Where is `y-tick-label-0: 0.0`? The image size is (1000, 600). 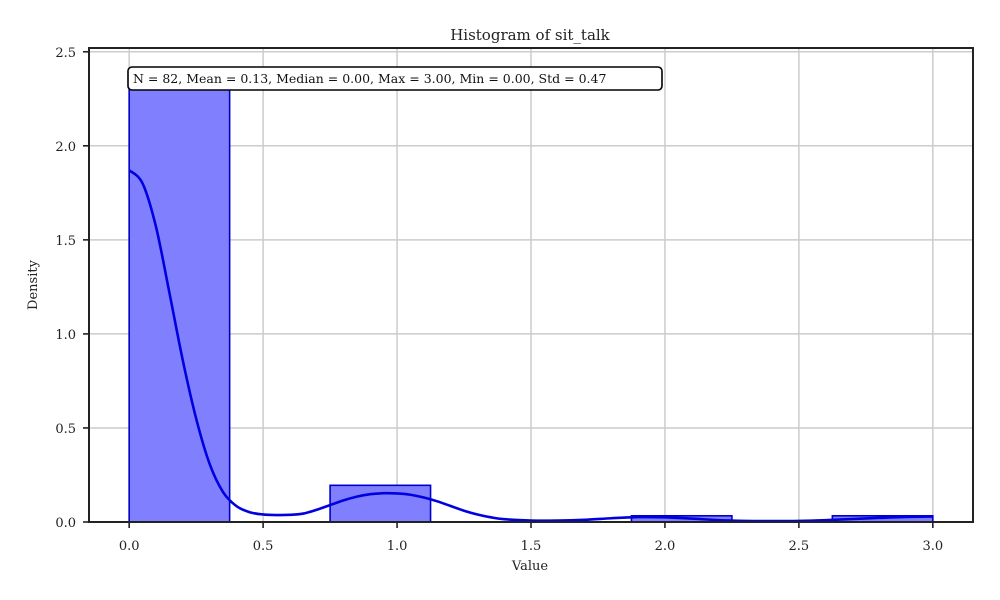 y-tick-label-0: 0.0 is located at coordinates (65, 523).